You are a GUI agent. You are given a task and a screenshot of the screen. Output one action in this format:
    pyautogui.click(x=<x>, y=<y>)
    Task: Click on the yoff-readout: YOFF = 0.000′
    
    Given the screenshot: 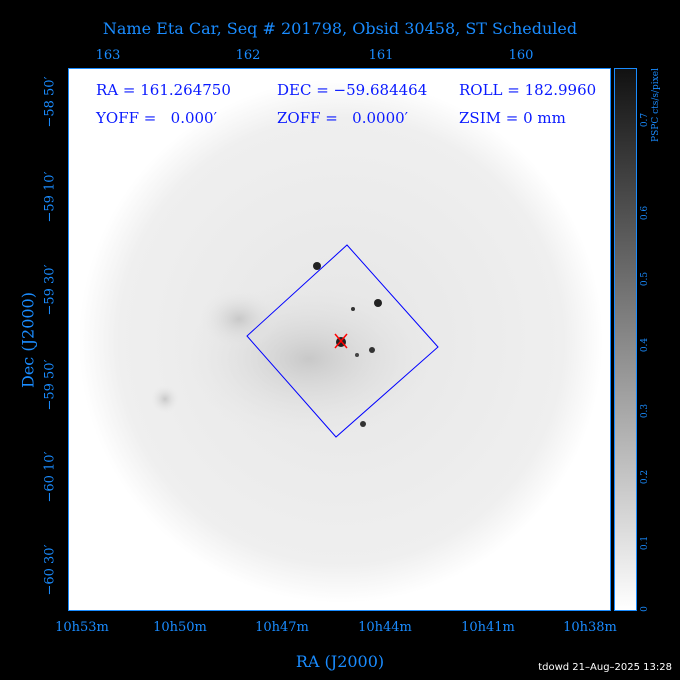 What is the action you would take?
    pyautogui.click(x=157, y=118)
    